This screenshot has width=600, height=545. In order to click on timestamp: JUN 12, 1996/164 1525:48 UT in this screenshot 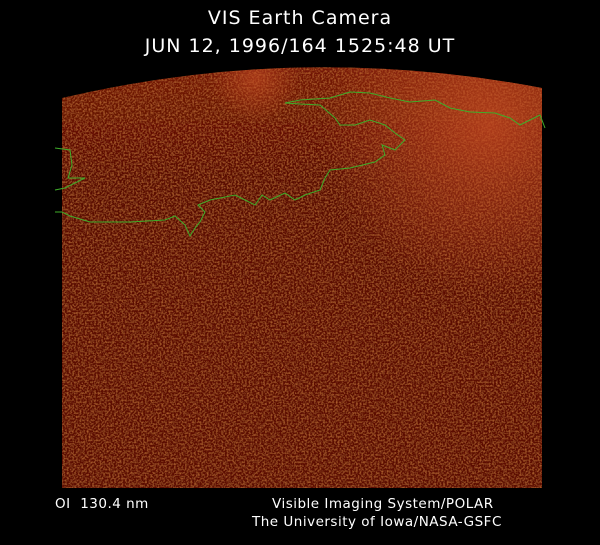, I will do `click(300, 46)`.